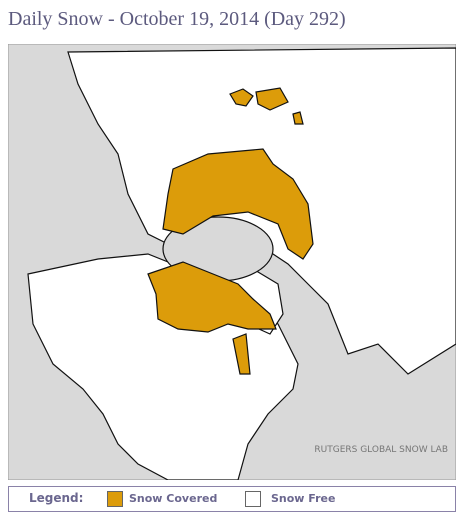 The height and width of the screenshot is (520, 464). Describe the element at coordinates (56, 498) in the screenshot. I see `legend-title: Legend:` at that location.